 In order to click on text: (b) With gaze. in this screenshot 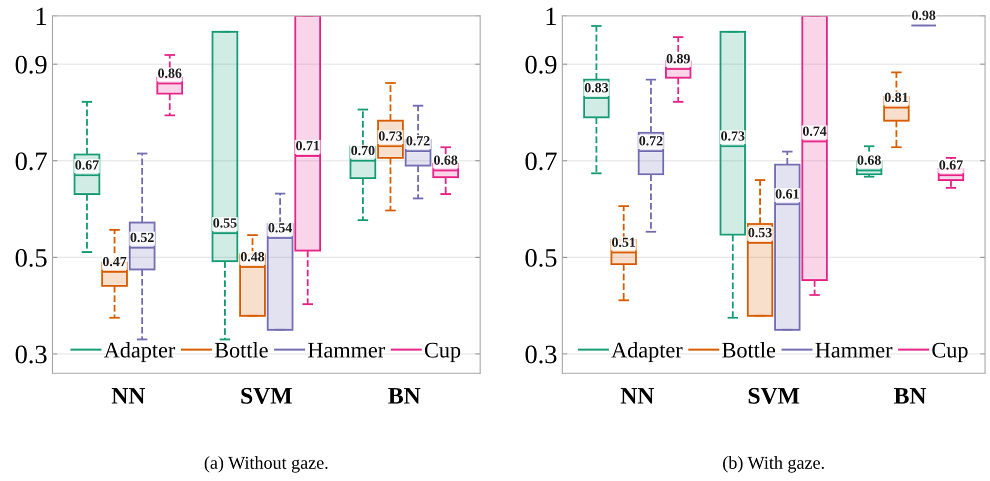, I will do `click(773, 464)`.